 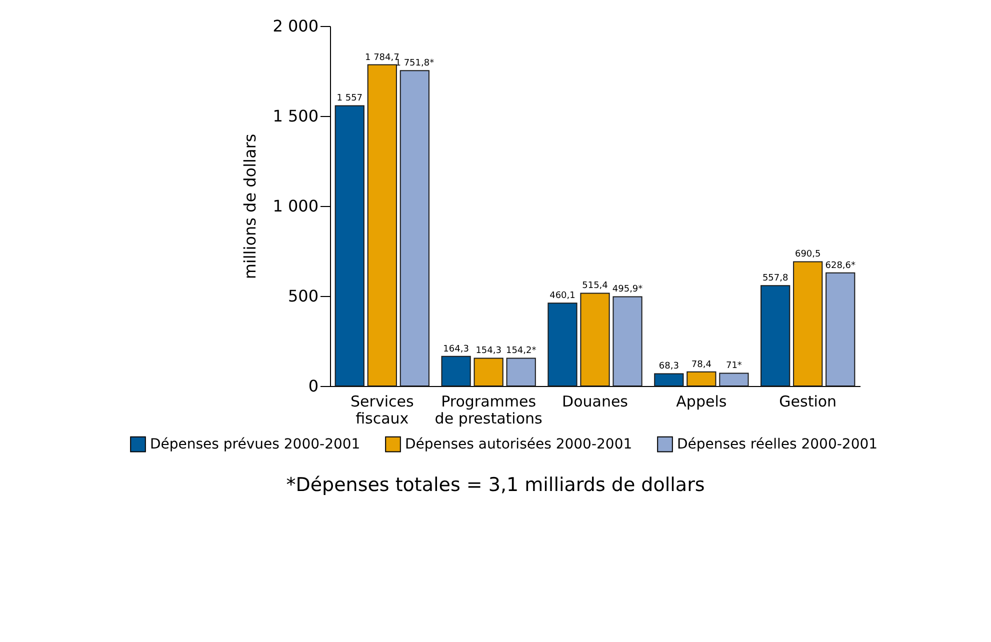 What do you see at coordinates (303, 296) in the screenshot?
I see `y-tick-label: 500` at bounding box center [303, 296].